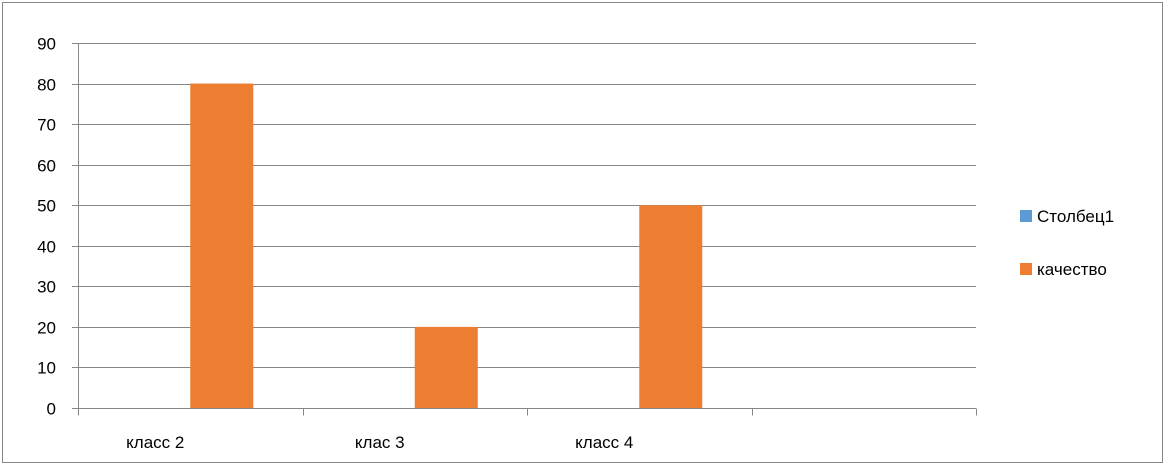 Image resolution: width=1168 pixels, height=467 pixels. Describe the element at coordinates (46, 206) in the screenshot. I see `y-tick-label: 50` at that location.